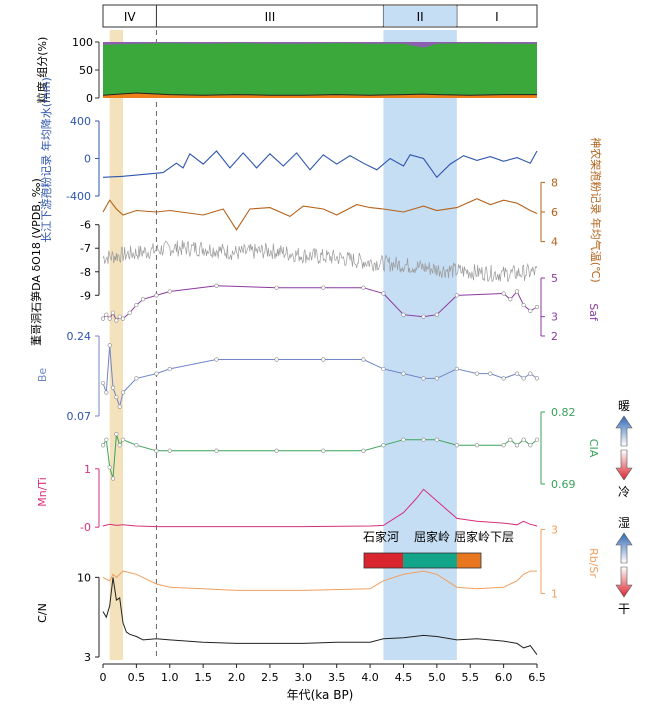 The image size is (650, 708). I want to click on temp-series, so click(320, 214).